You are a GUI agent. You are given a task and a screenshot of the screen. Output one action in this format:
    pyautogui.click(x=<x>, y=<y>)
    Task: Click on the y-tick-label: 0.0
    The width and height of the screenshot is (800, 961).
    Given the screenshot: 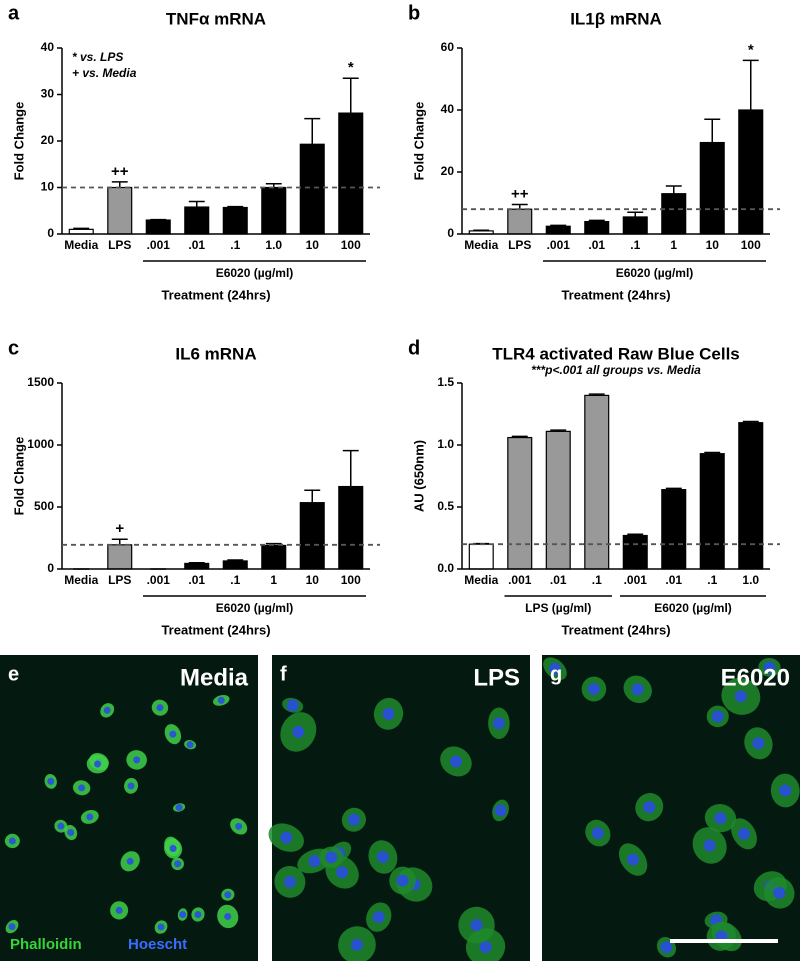 What is the action you would take?
    pyautogui.click(x=445, y=568)
    